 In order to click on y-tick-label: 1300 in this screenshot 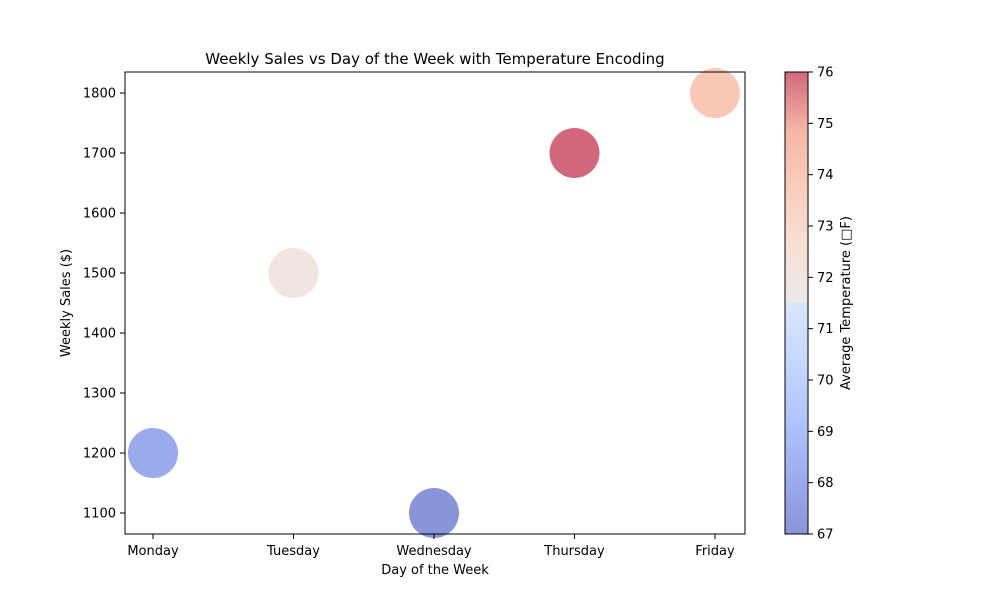, I will do `click(99, 394)`.